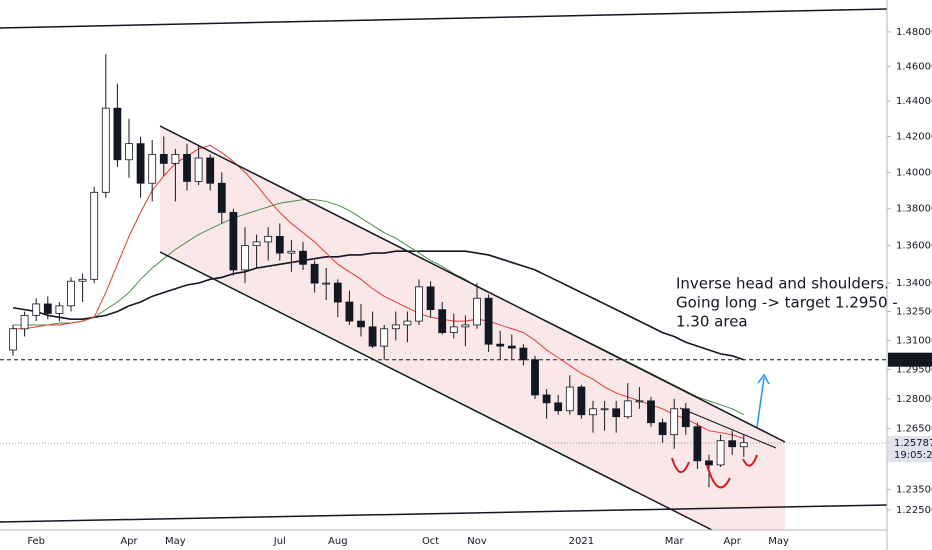 This screenshot has width=932, height=550. I want to click on annotation: 1.30 area, so click(712, 322).